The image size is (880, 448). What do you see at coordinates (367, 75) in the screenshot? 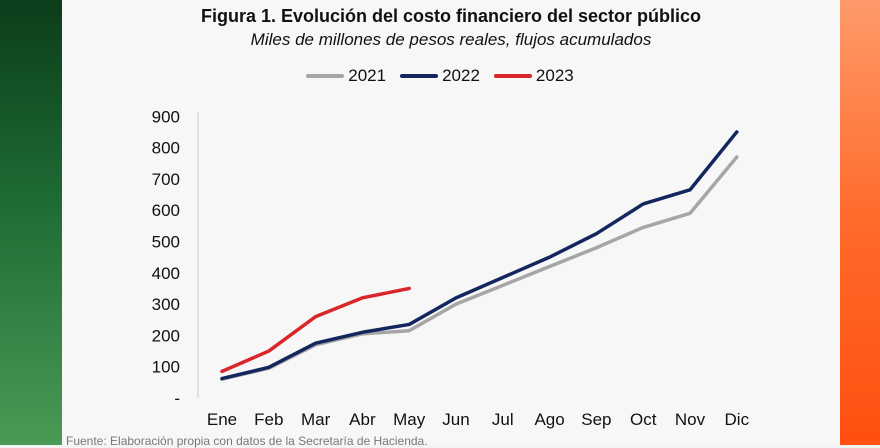
I see `legend-label-2021: 2021` at bounding box center [367, 75].